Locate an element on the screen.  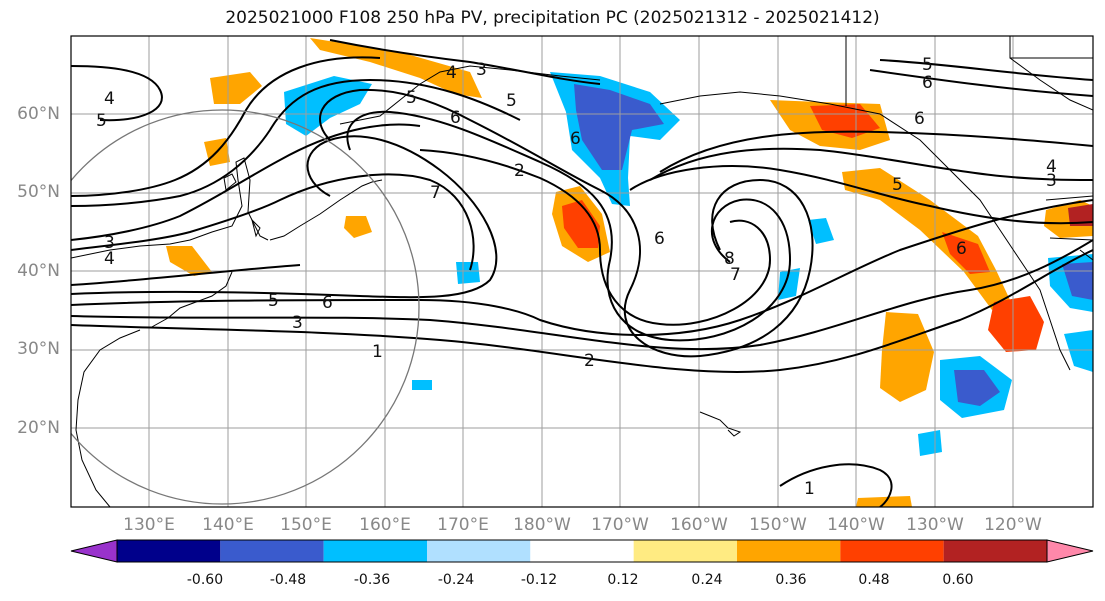
colorbar-label: -0.60 is located at coordinates (205, 580).